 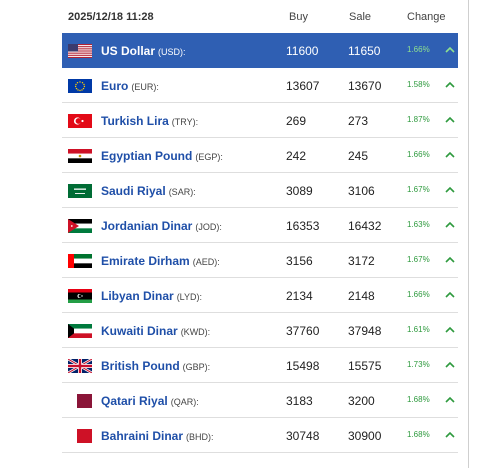 I want to click on turkey-flag-icon, so click(x=80, y=121).